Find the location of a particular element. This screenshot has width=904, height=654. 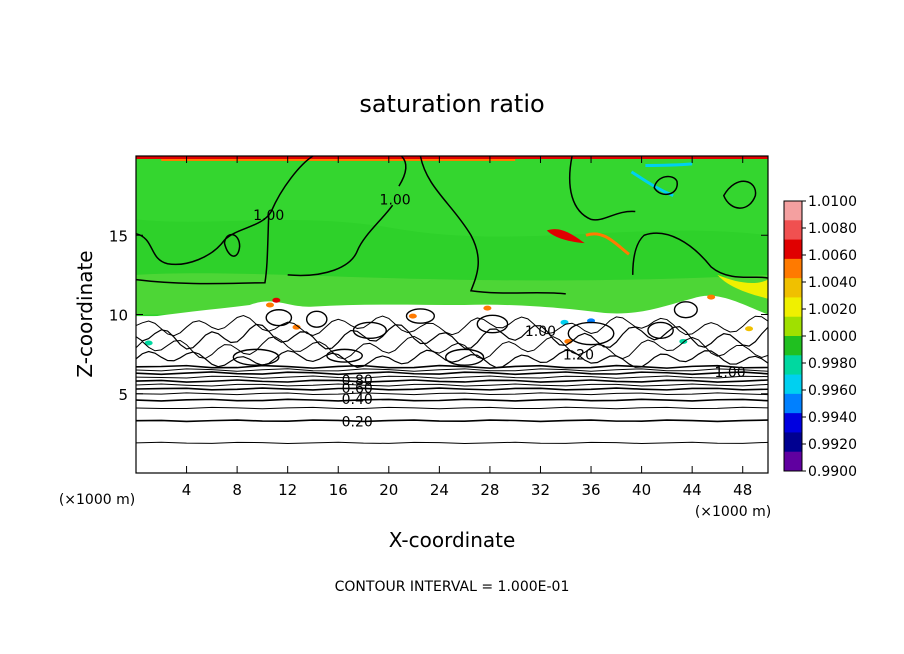

x-tick-label: 28 is located at coordinates (489, 490).